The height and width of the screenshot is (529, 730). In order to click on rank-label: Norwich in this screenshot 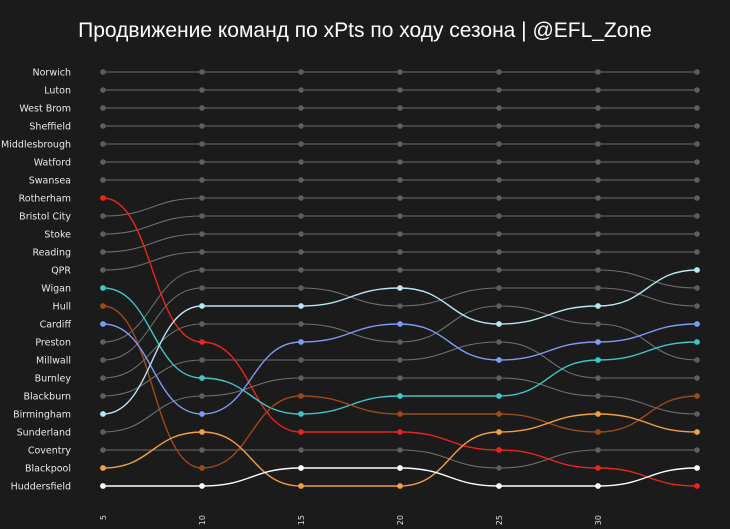, I will do `click(52, 73)`.